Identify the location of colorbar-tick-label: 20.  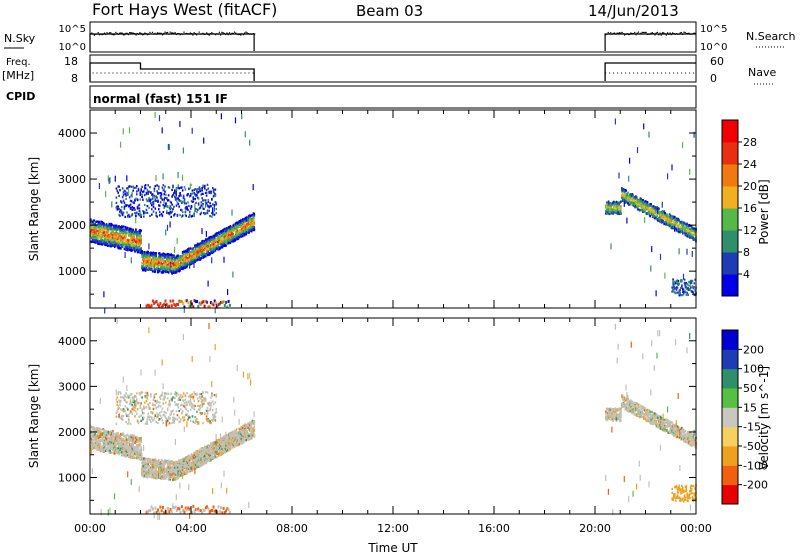
(750, 186).